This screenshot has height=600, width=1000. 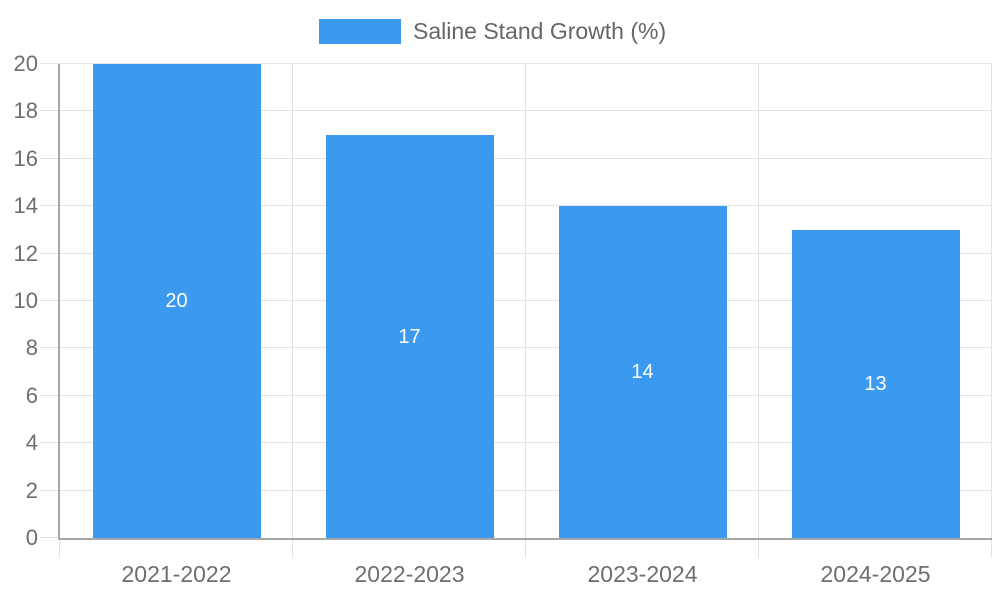 What do you see at coordinates (25, 253) in the screenshot?
I see `y-tick-label: 12` at bounding box center [25, 253].